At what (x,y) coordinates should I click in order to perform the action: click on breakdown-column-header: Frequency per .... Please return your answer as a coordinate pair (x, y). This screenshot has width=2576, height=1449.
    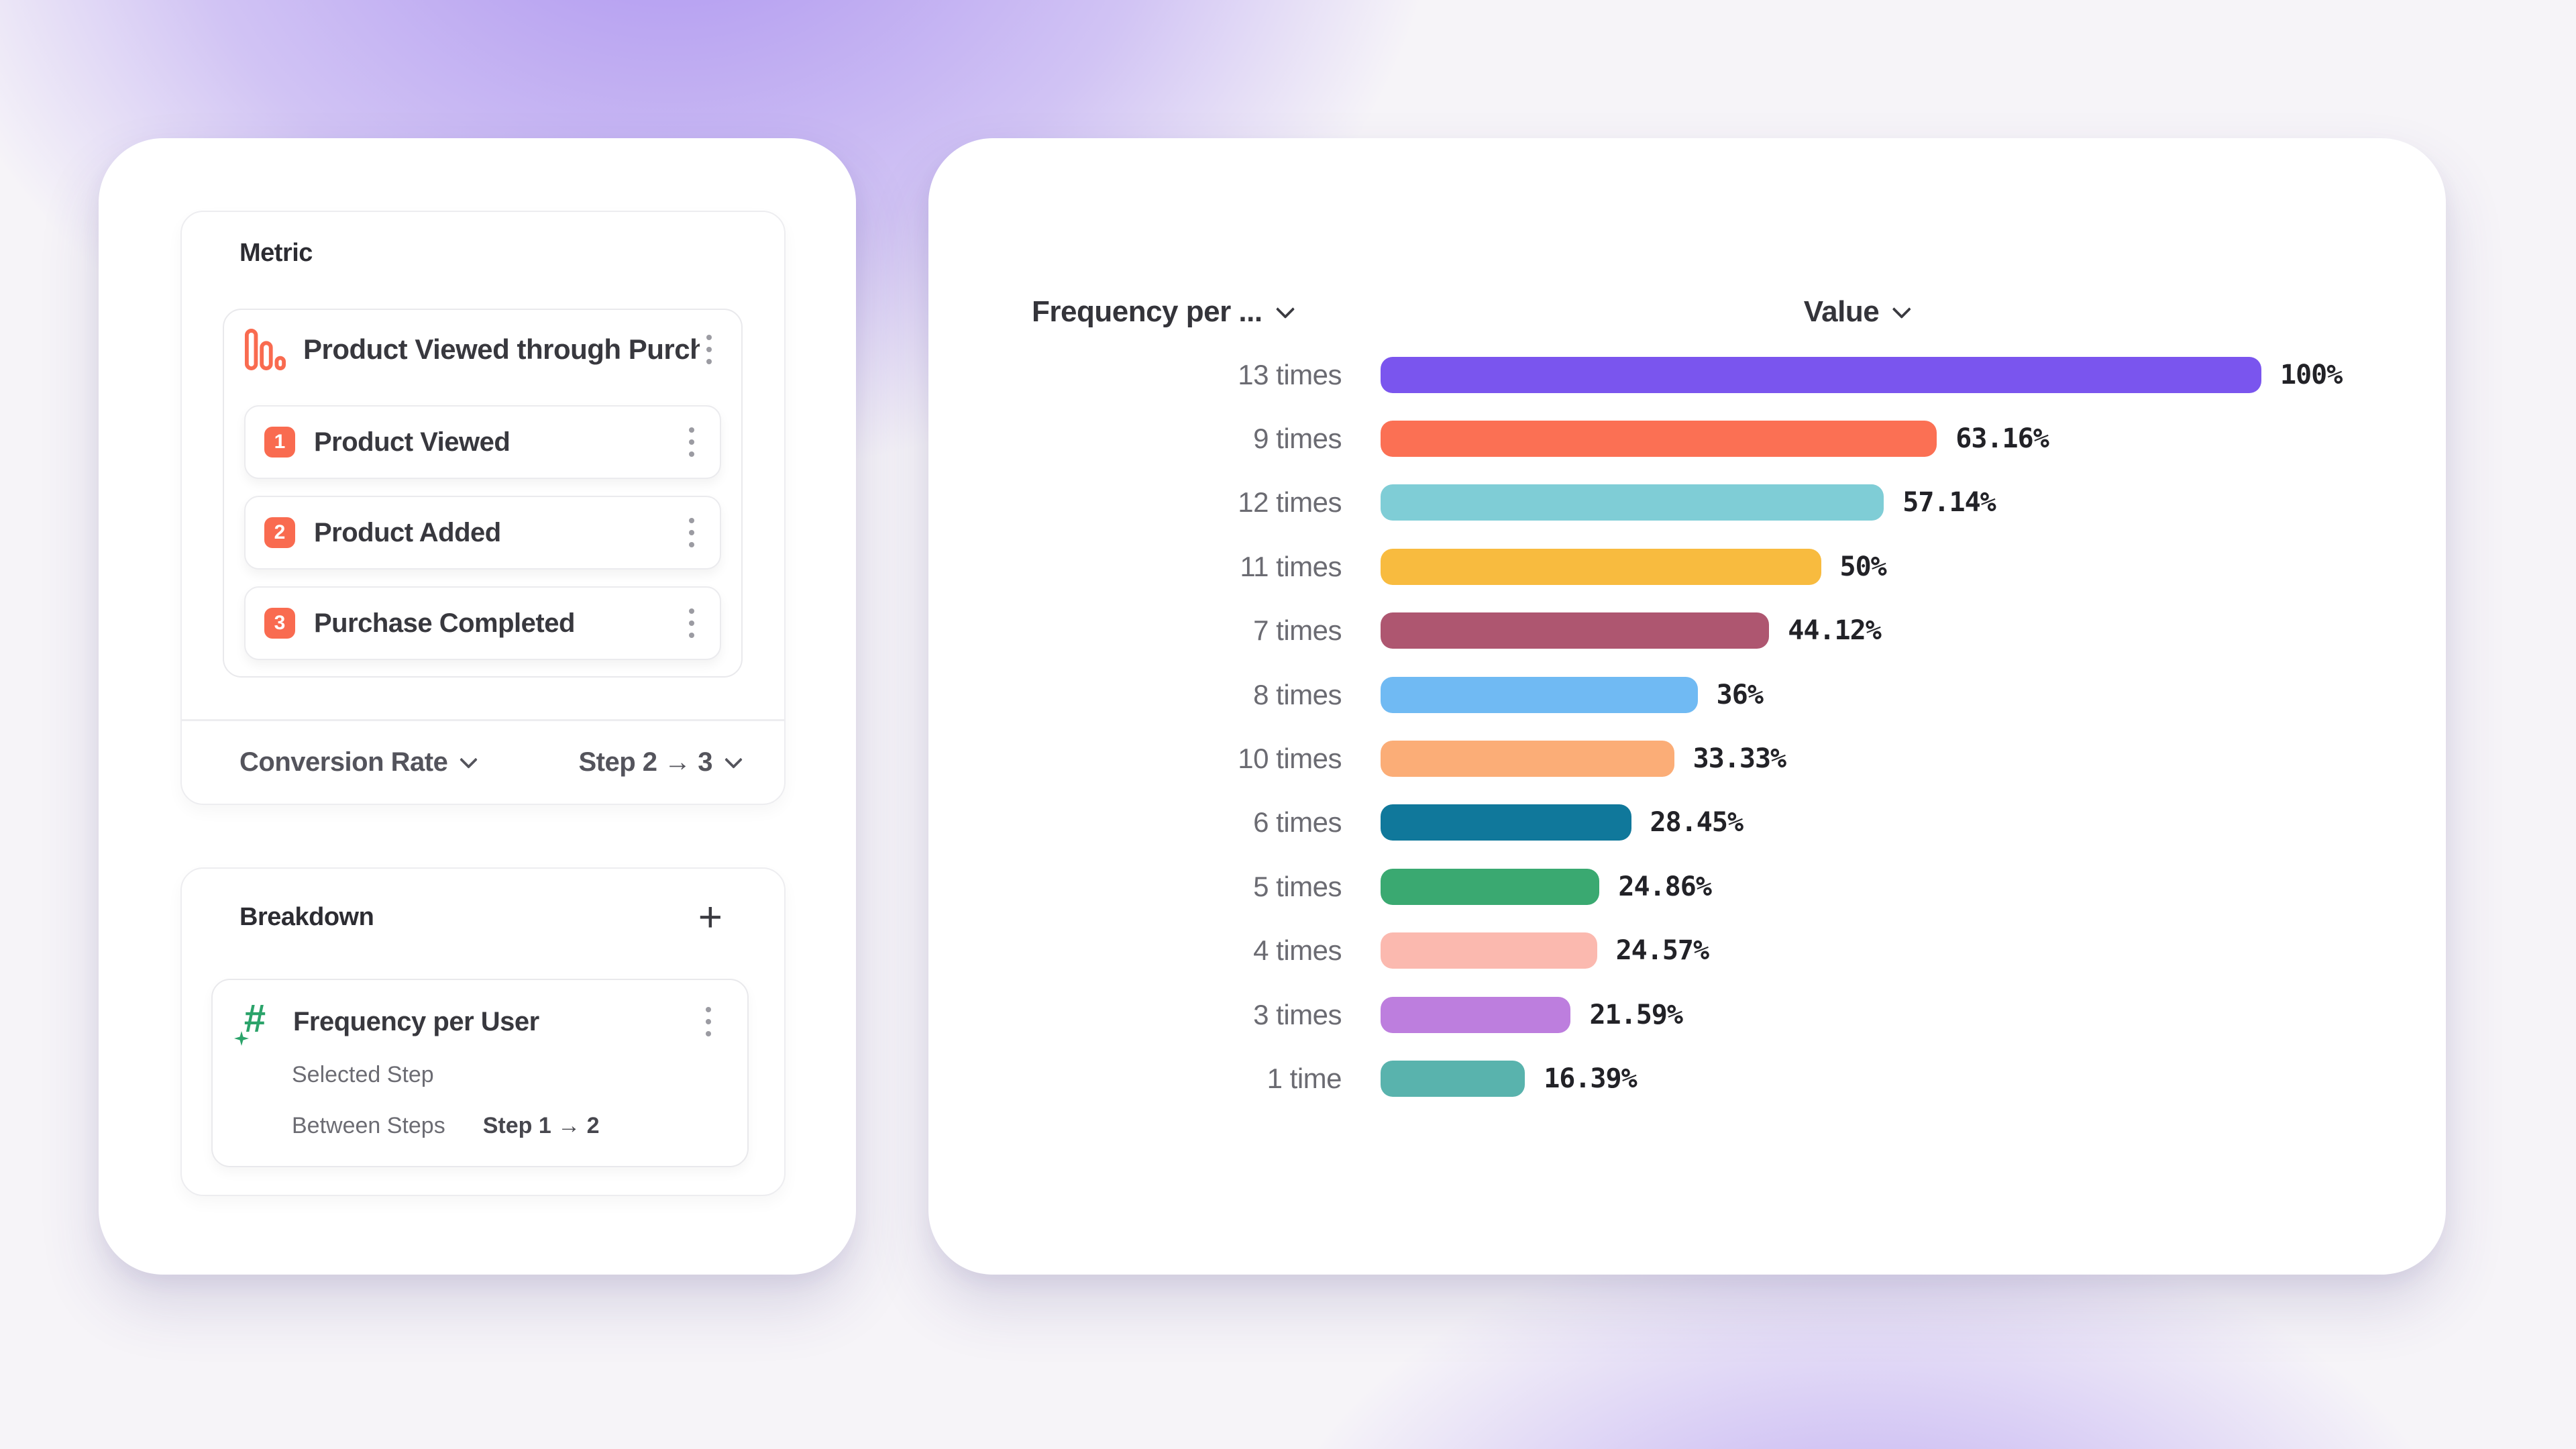
    Looking at the image, I should click on (1163, 312).